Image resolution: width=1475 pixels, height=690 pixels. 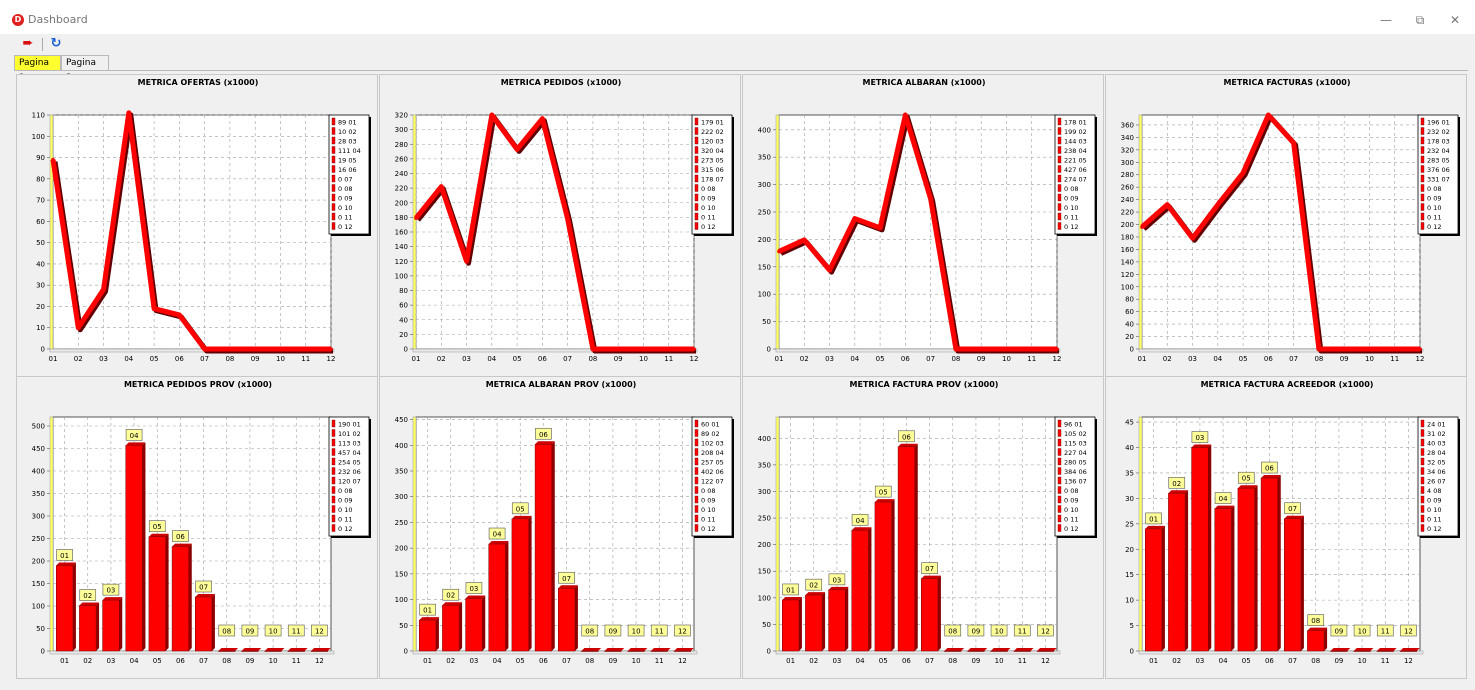 I want to click on y-tick-label: 100, so click(x=764, y=295).